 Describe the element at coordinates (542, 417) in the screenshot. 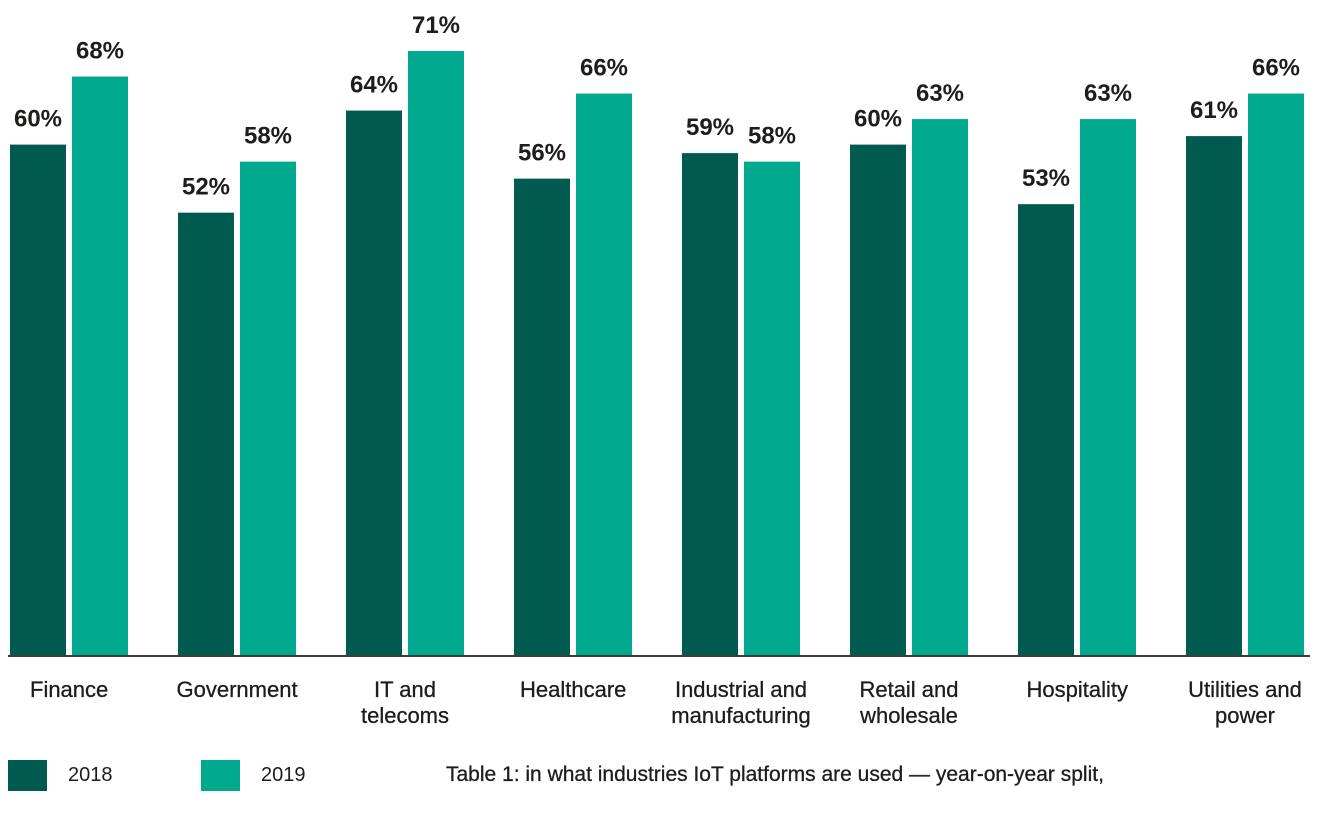

I see `bar-2018-healthcare` at that location.